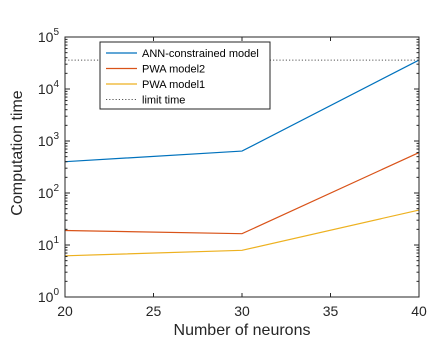 This screenshot has height=347, width=430. Describe the element at coordinates (200, 54) in the screenshot. I see `legend-label-1: ANN-constrained model` at that location.